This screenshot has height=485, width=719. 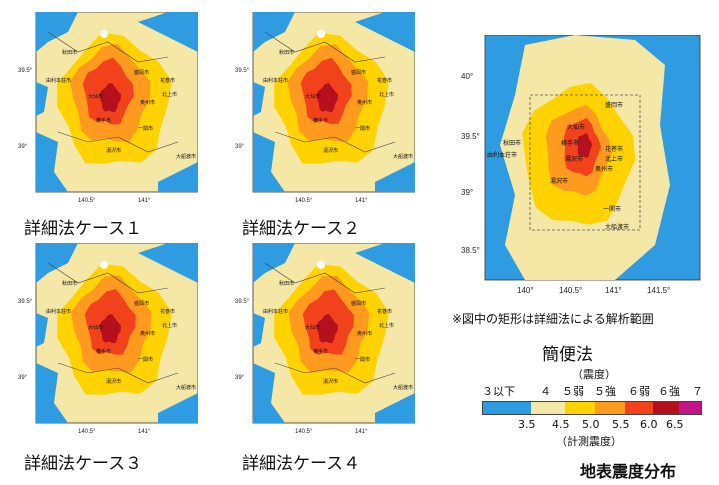 I want to click on y-tick-label: 40°, so click(x=467, y=76).